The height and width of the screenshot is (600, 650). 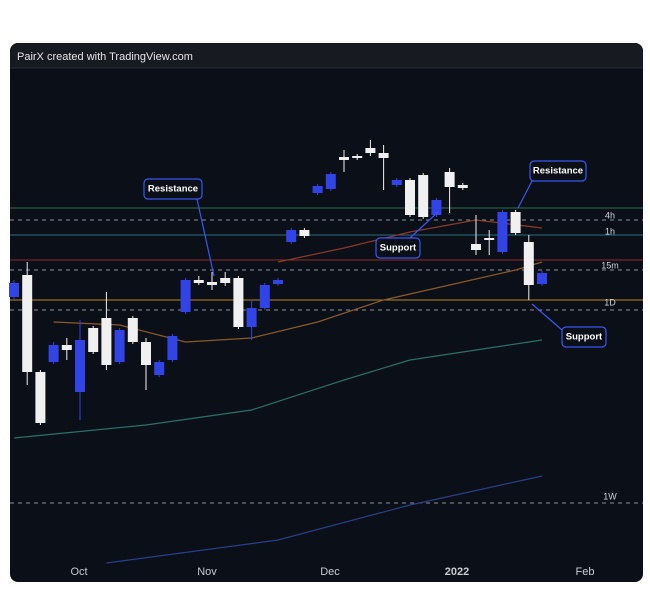 I want to click on x-axis-label: Dec, so click(x=330, y=572).